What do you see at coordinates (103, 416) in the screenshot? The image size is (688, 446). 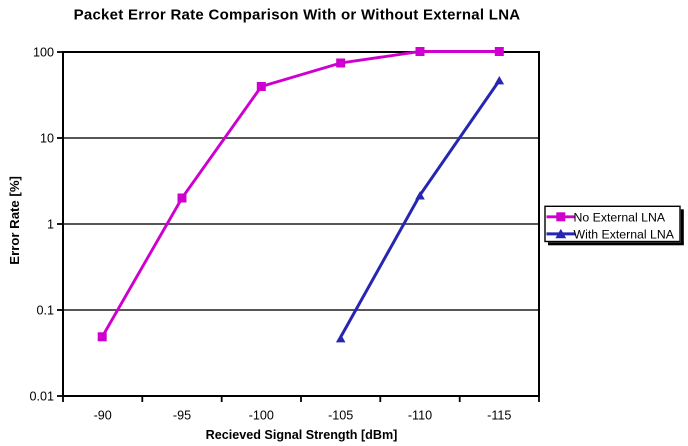 I see `svg-text: -90` at bounding box center [103, 416].